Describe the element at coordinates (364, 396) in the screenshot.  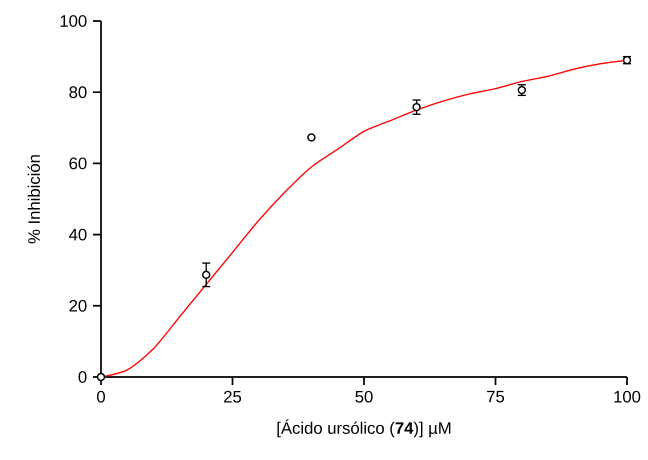
I see `x-tick-label: 50` at that location.